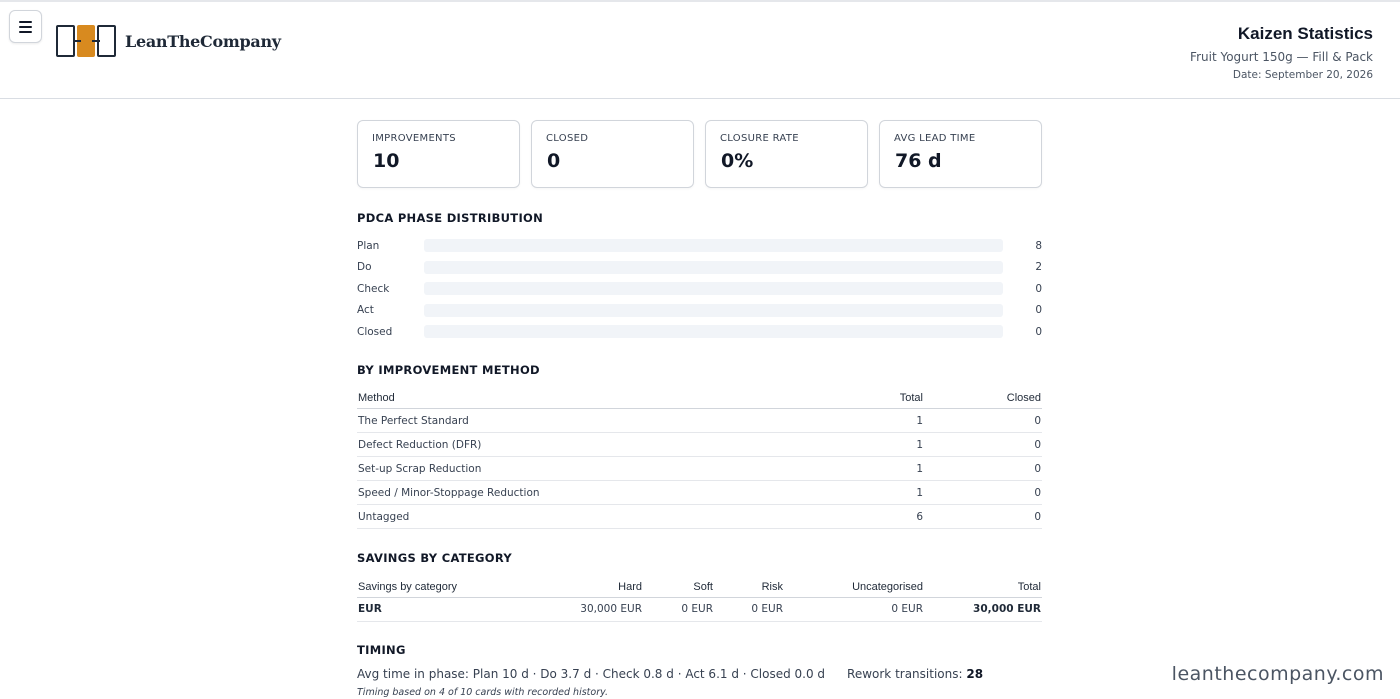 Image resolution: width=1400 pixels, height=699 pixels. I want to click on table-row: Speed / Minor-Stoppage Reduction 1 0, so click(699, 492).